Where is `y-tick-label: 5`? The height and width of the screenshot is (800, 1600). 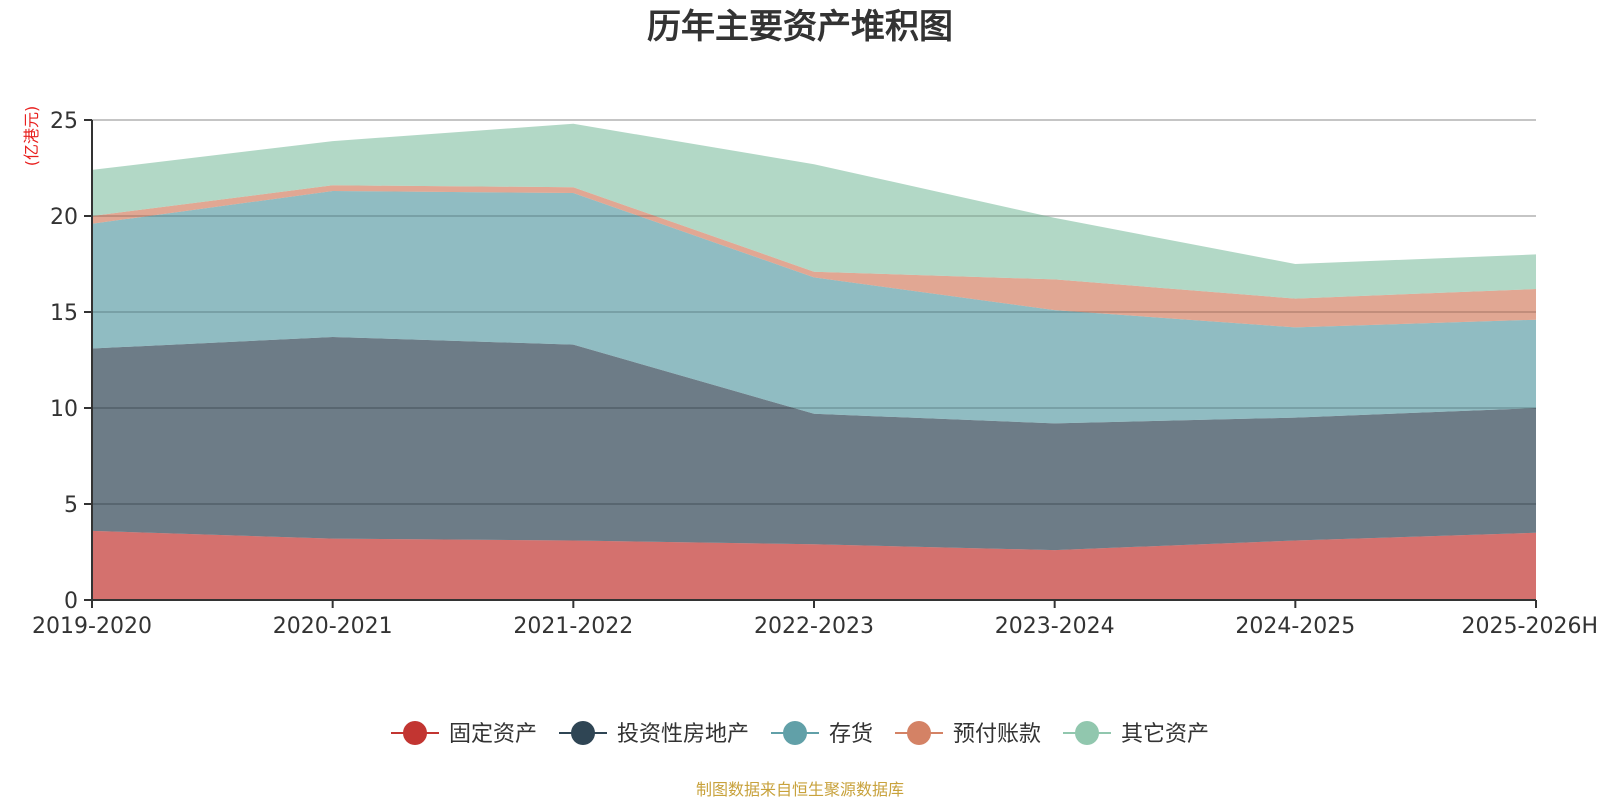 y-tick-label: 5 is located at coordinates (71, 505).